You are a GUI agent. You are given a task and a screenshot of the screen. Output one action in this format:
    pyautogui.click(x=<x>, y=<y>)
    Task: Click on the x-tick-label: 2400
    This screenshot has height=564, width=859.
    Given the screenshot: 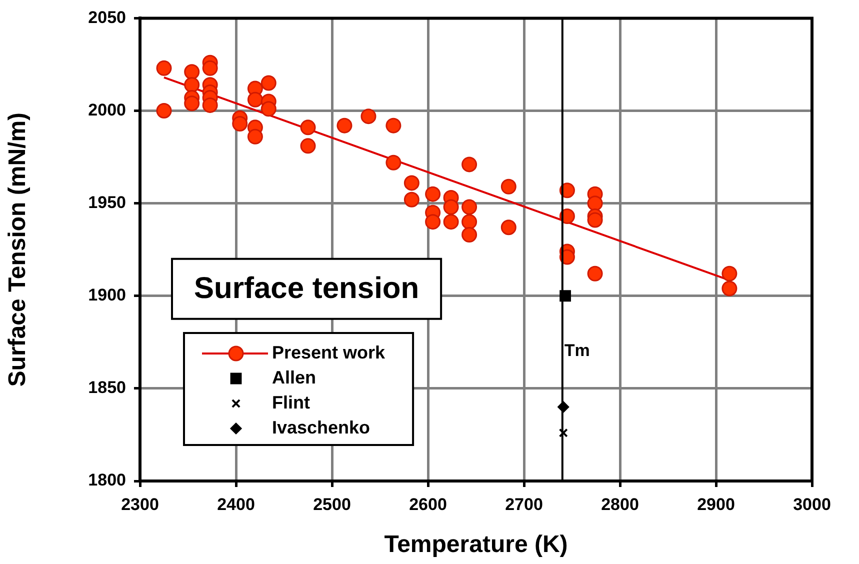 What is the action you would take?
    pyautogui.click(x=236, y=504)
    